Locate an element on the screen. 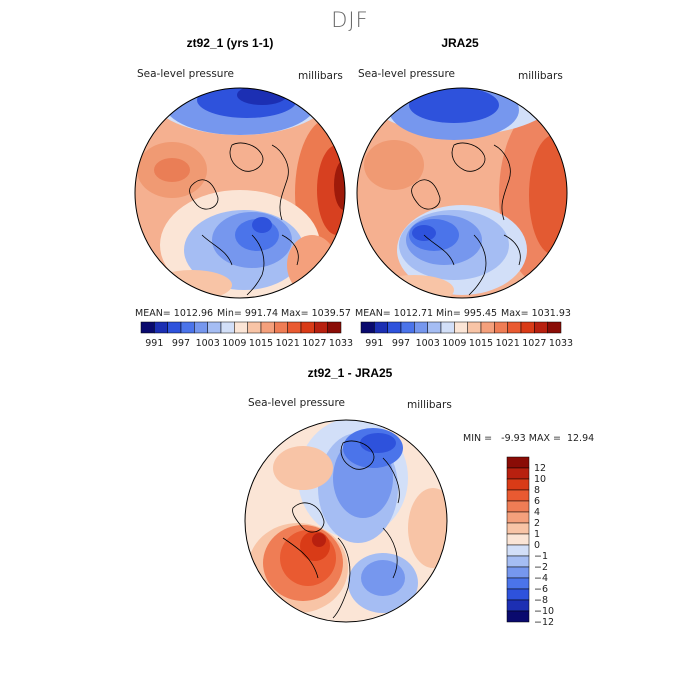 The image size is (700, 700). panel-1-mean: MEAN= 1012.96 is located at coordinates (174, 313).